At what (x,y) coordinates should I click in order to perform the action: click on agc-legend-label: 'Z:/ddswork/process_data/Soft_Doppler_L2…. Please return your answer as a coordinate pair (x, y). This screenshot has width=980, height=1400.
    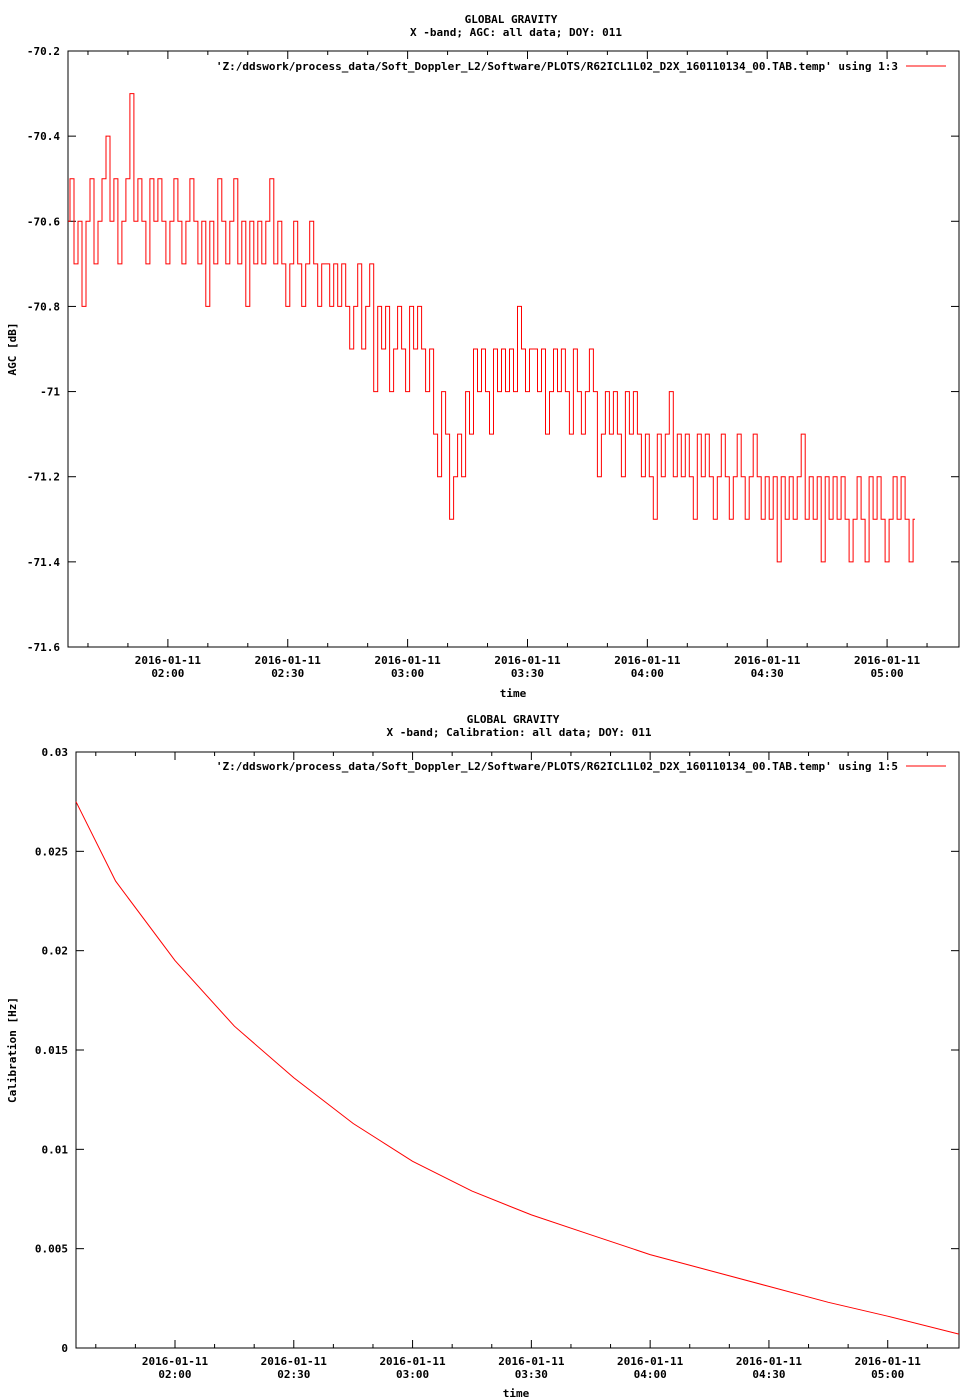
    Looking at the image, I should click on (557, 66).